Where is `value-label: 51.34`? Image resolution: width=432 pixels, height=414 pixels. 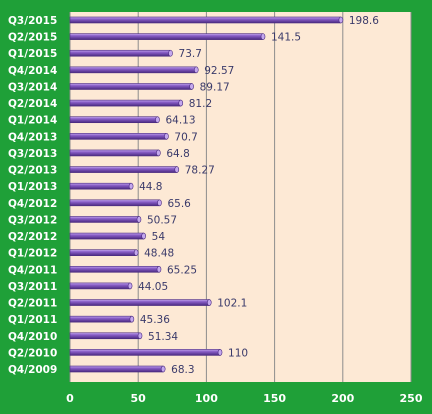
value-label: 51.34 is located at coordinates (163, 337).